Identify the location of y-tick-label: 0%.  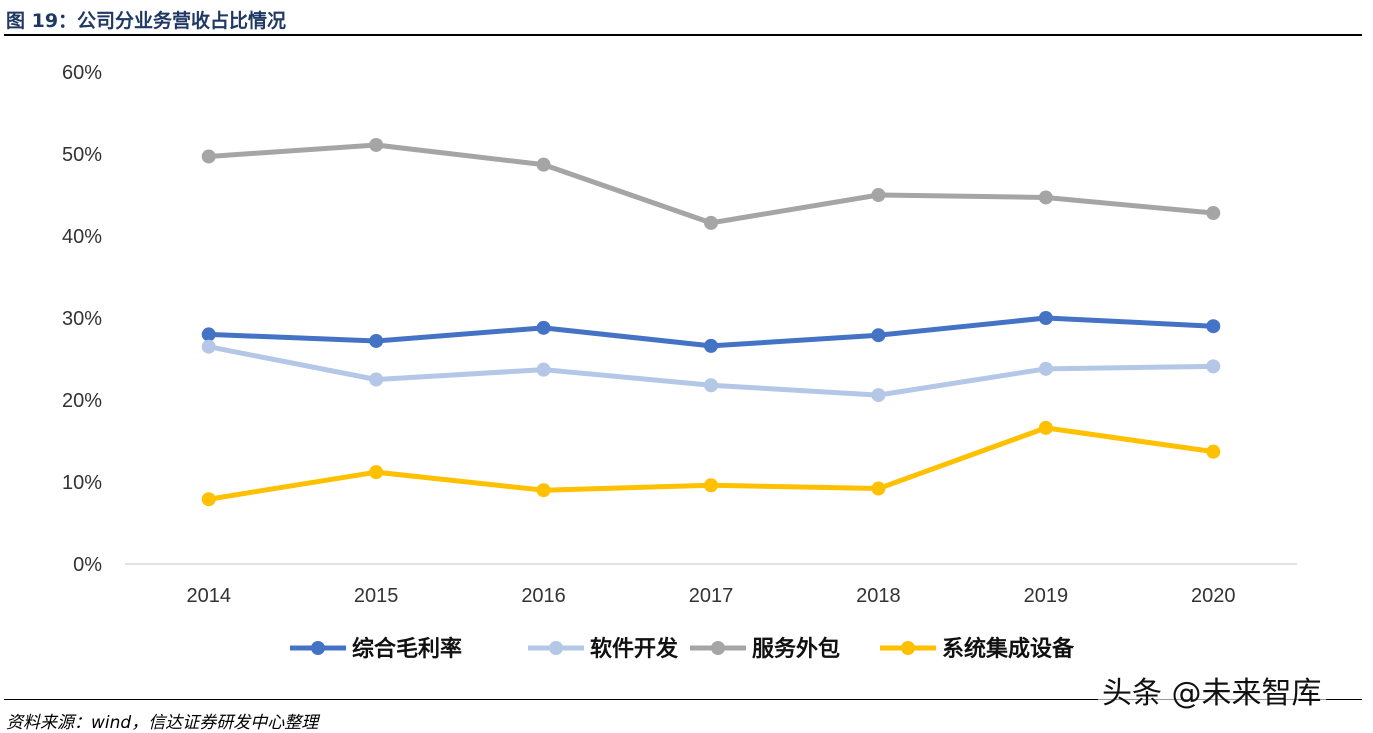
(87, 565).